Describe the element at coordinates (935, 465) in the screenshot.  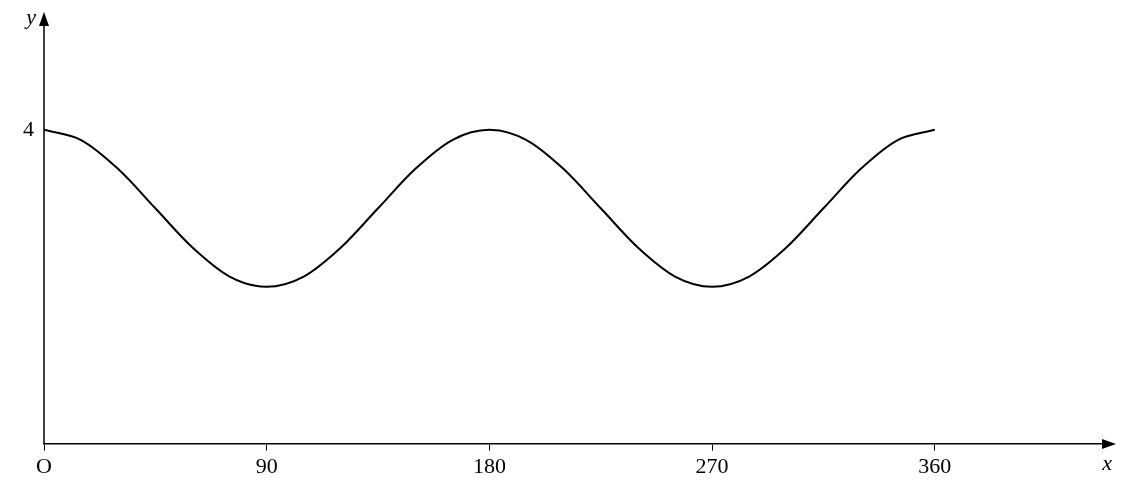
I see `x-tick-label: 360` at that location.